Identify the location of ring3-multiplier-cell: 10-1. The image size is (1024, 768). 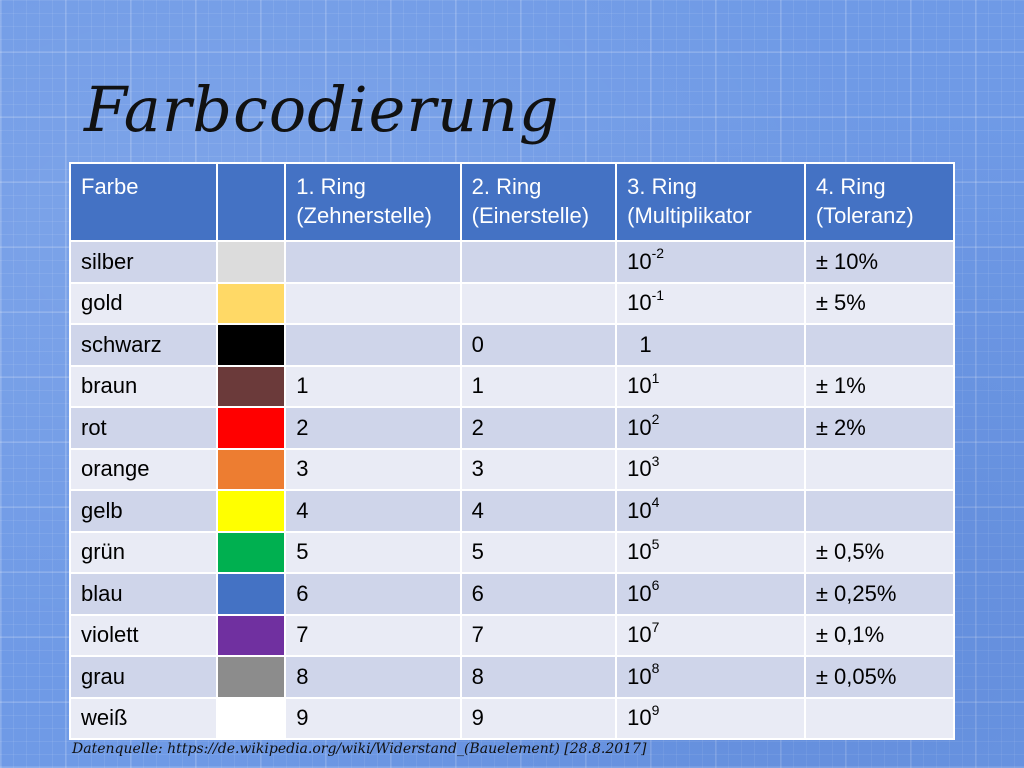
(710, 303).